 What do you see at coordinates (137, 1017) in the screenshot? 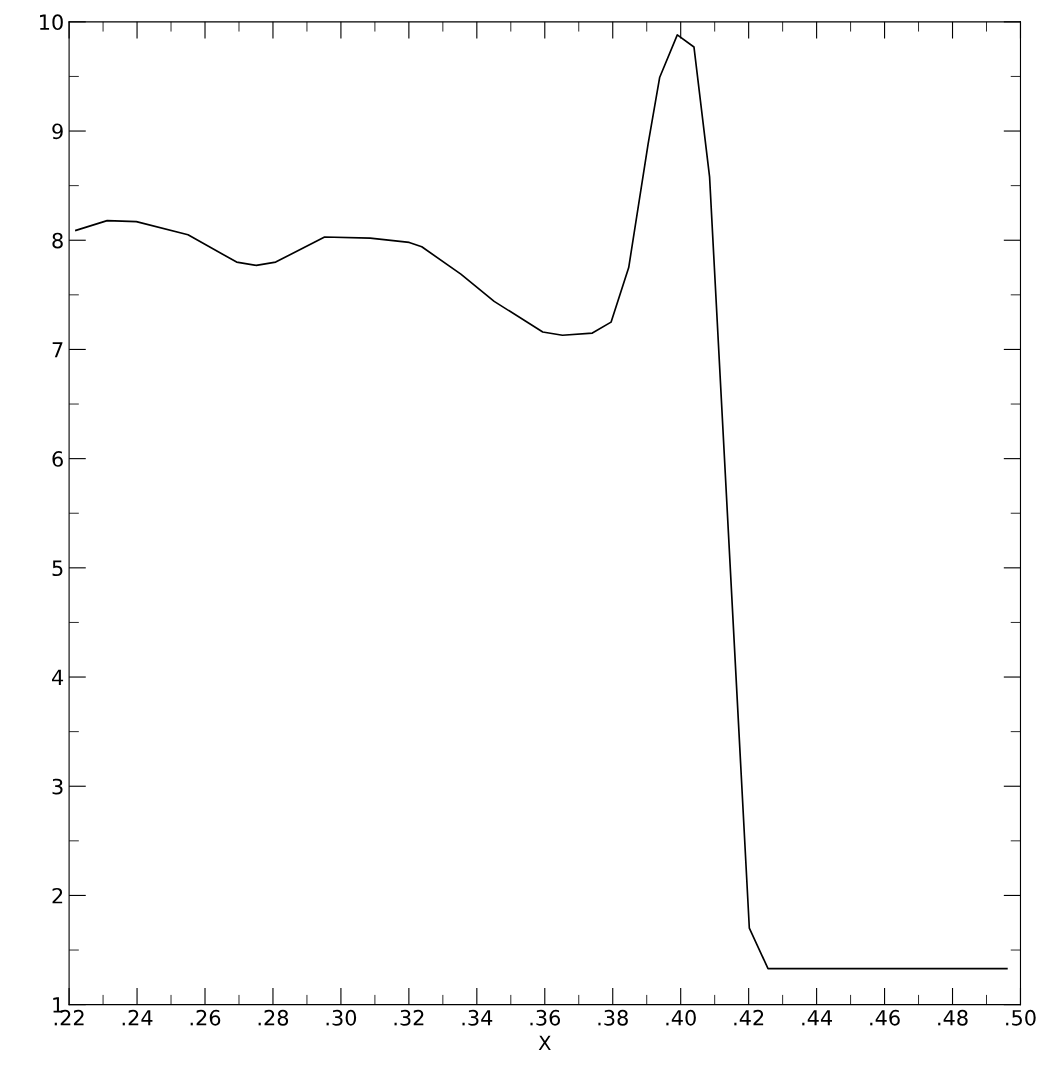
I see `x-tick-label: .24` at bounding box center [137, 1017].